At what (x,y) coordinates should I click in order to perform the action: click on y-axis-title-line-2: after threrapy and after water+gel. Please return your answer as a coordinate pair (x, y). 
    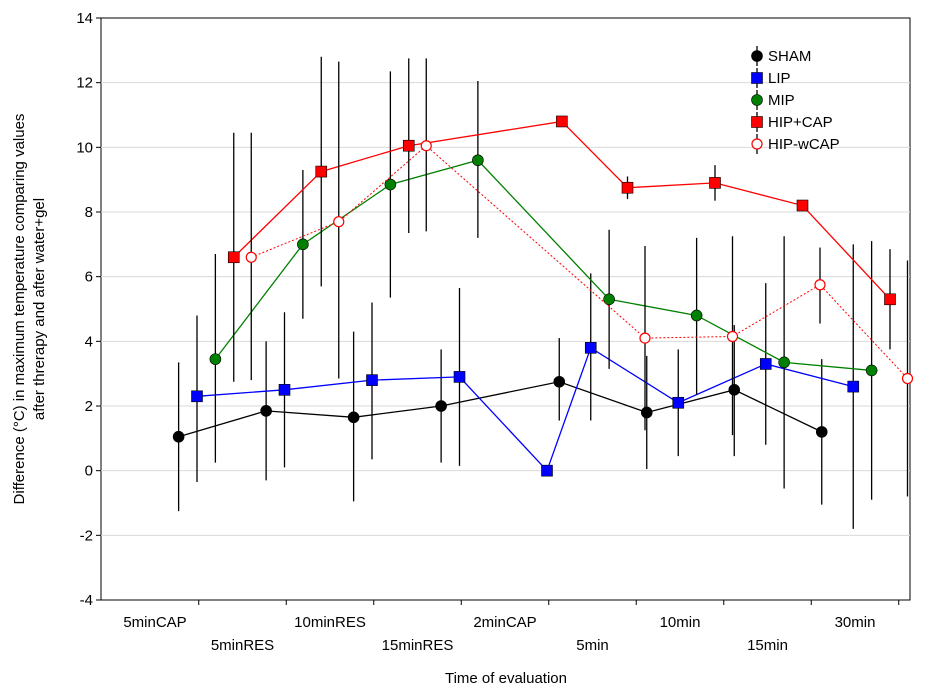
    Looking at the image, I should click on (39, 309).